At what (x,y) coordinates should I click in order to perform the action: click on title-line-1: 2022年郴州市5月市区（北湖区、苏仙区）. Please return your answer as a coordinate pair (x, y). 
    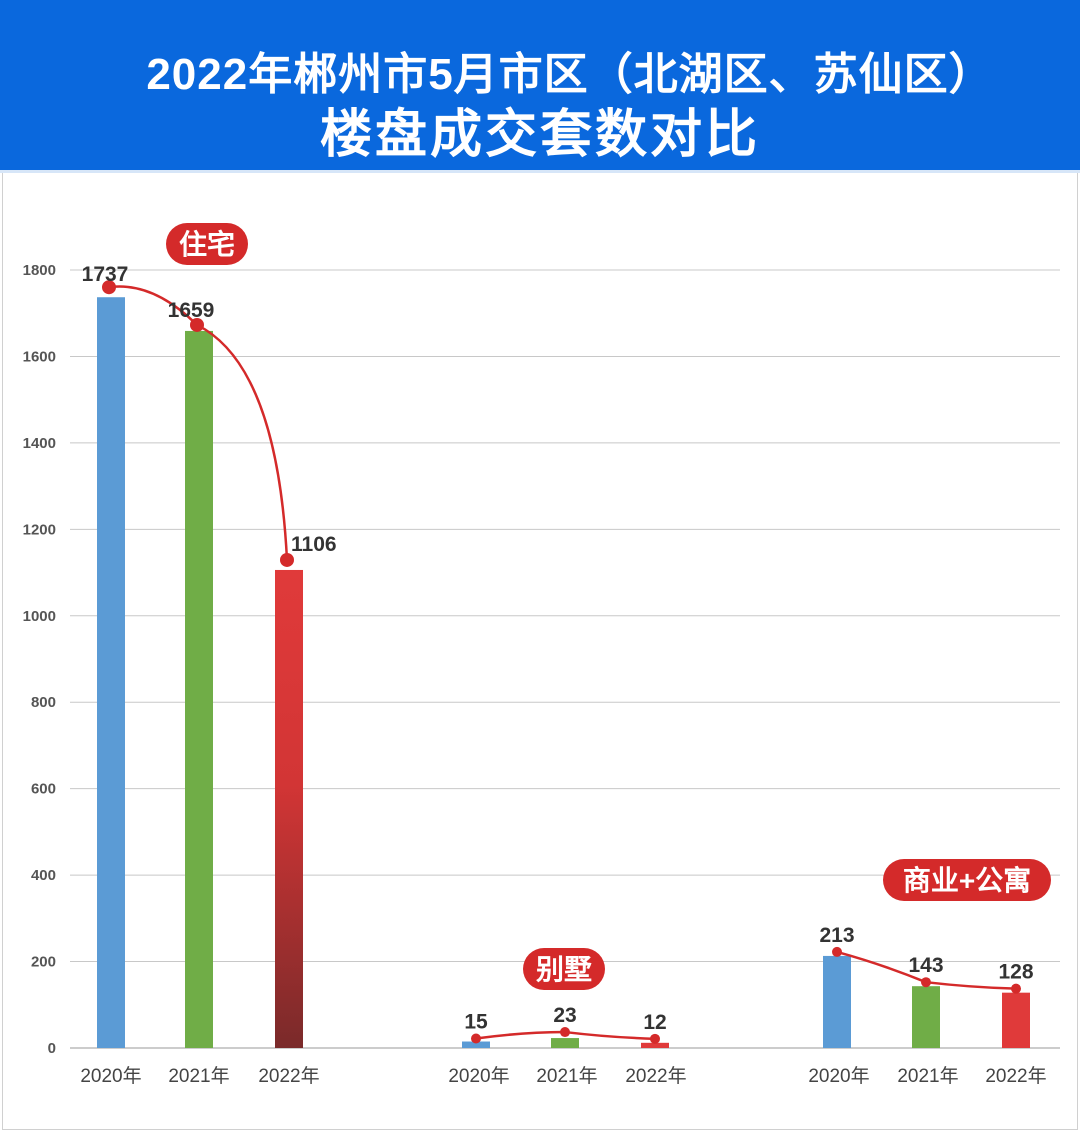
    Looking at the image, I should click on (570, 74).